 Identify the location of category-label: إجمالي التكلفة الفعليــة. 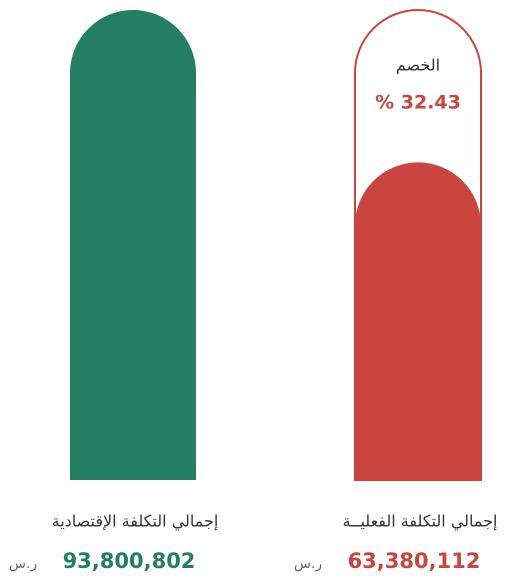
(419, 522).